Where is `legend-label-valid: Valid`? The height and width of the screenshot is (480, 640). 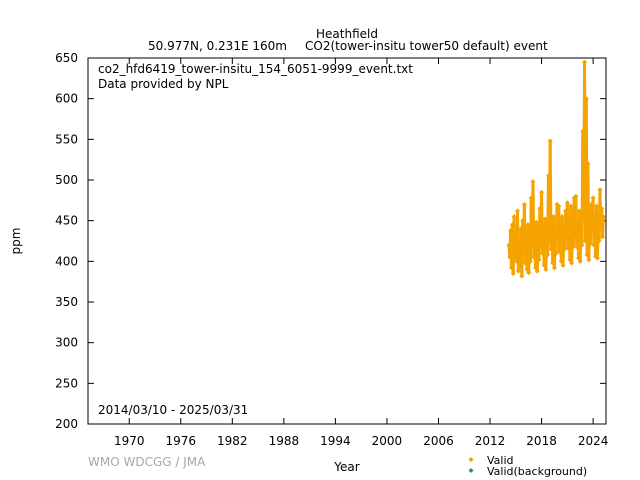
legend-label-valid: Valid is located at coordinates (500, 460).